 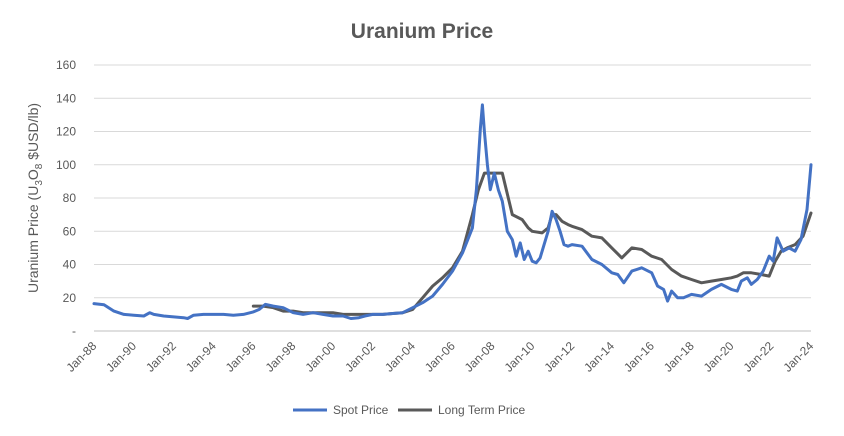 What do you see at coordinates (481, 410) in the screenshot?
I see `legend-label-1: Long Term Price` at bounding box center [481, 410].